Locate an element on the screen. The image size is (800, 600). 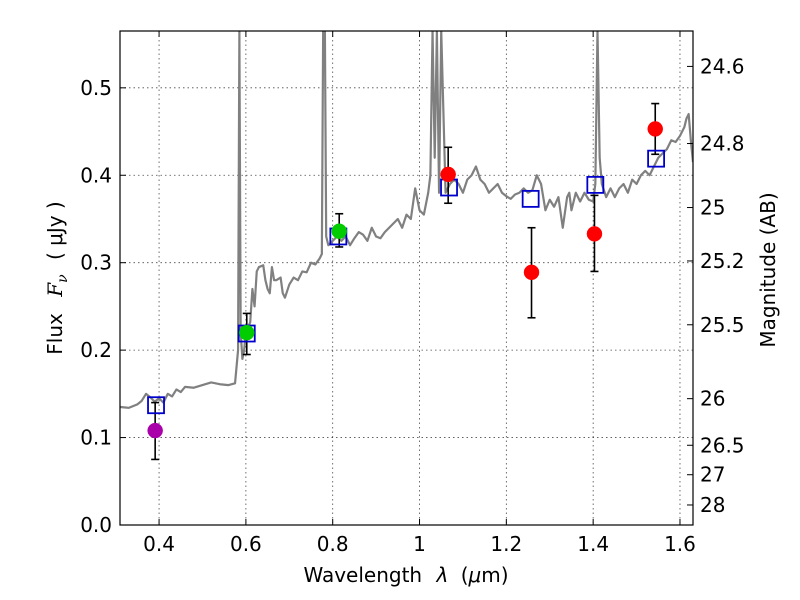
y-axis-title: Flux Fν ( μJy ) is located at coordinates (57, 277).